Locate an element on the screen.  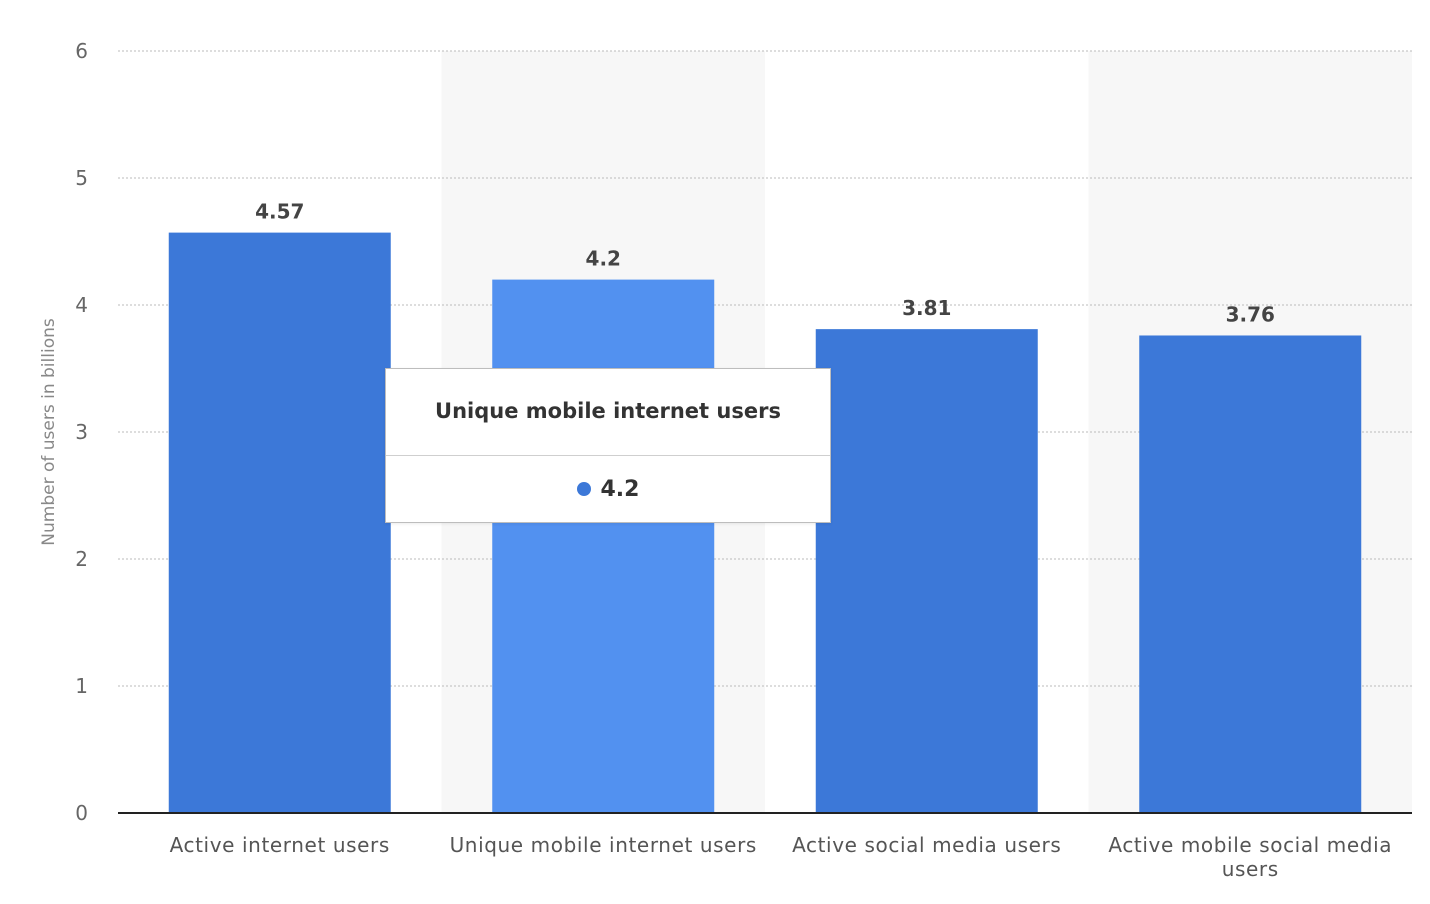
y-tick-label: 3 is located at coordinates (81, 432).